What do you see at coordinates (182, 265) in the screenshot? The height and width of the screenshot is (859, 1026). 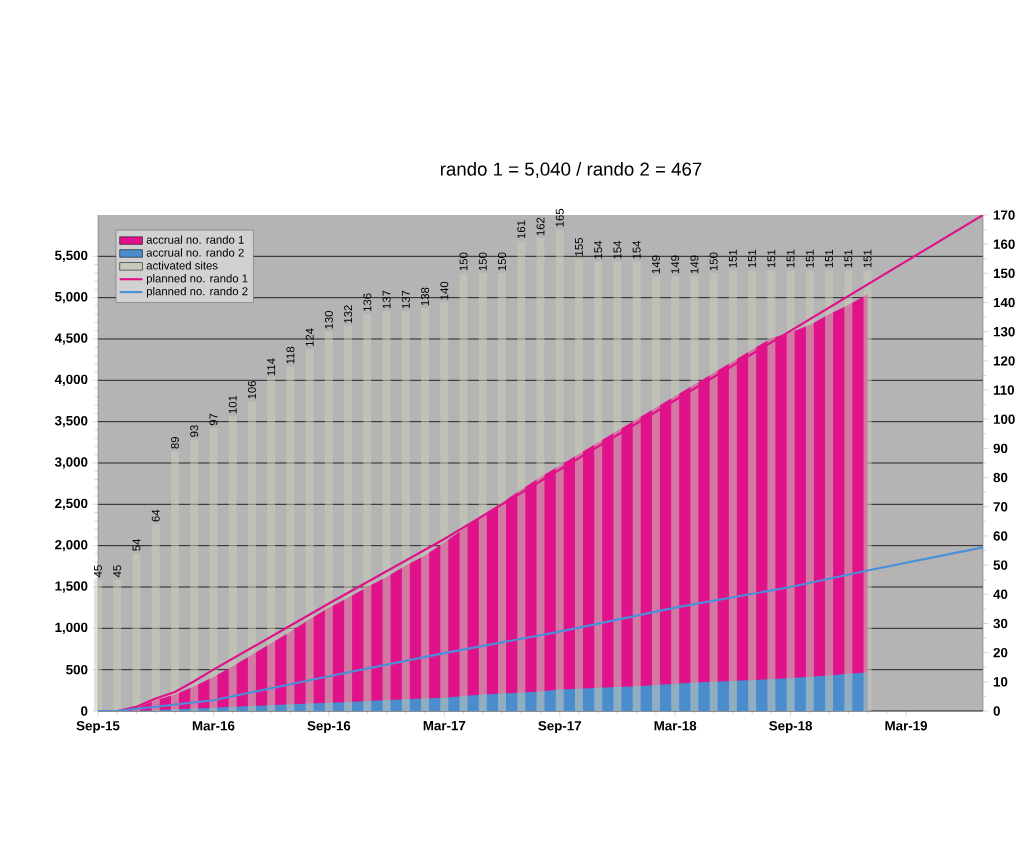 I see `legend-label: activated sites` at bounding box center [182, 265].